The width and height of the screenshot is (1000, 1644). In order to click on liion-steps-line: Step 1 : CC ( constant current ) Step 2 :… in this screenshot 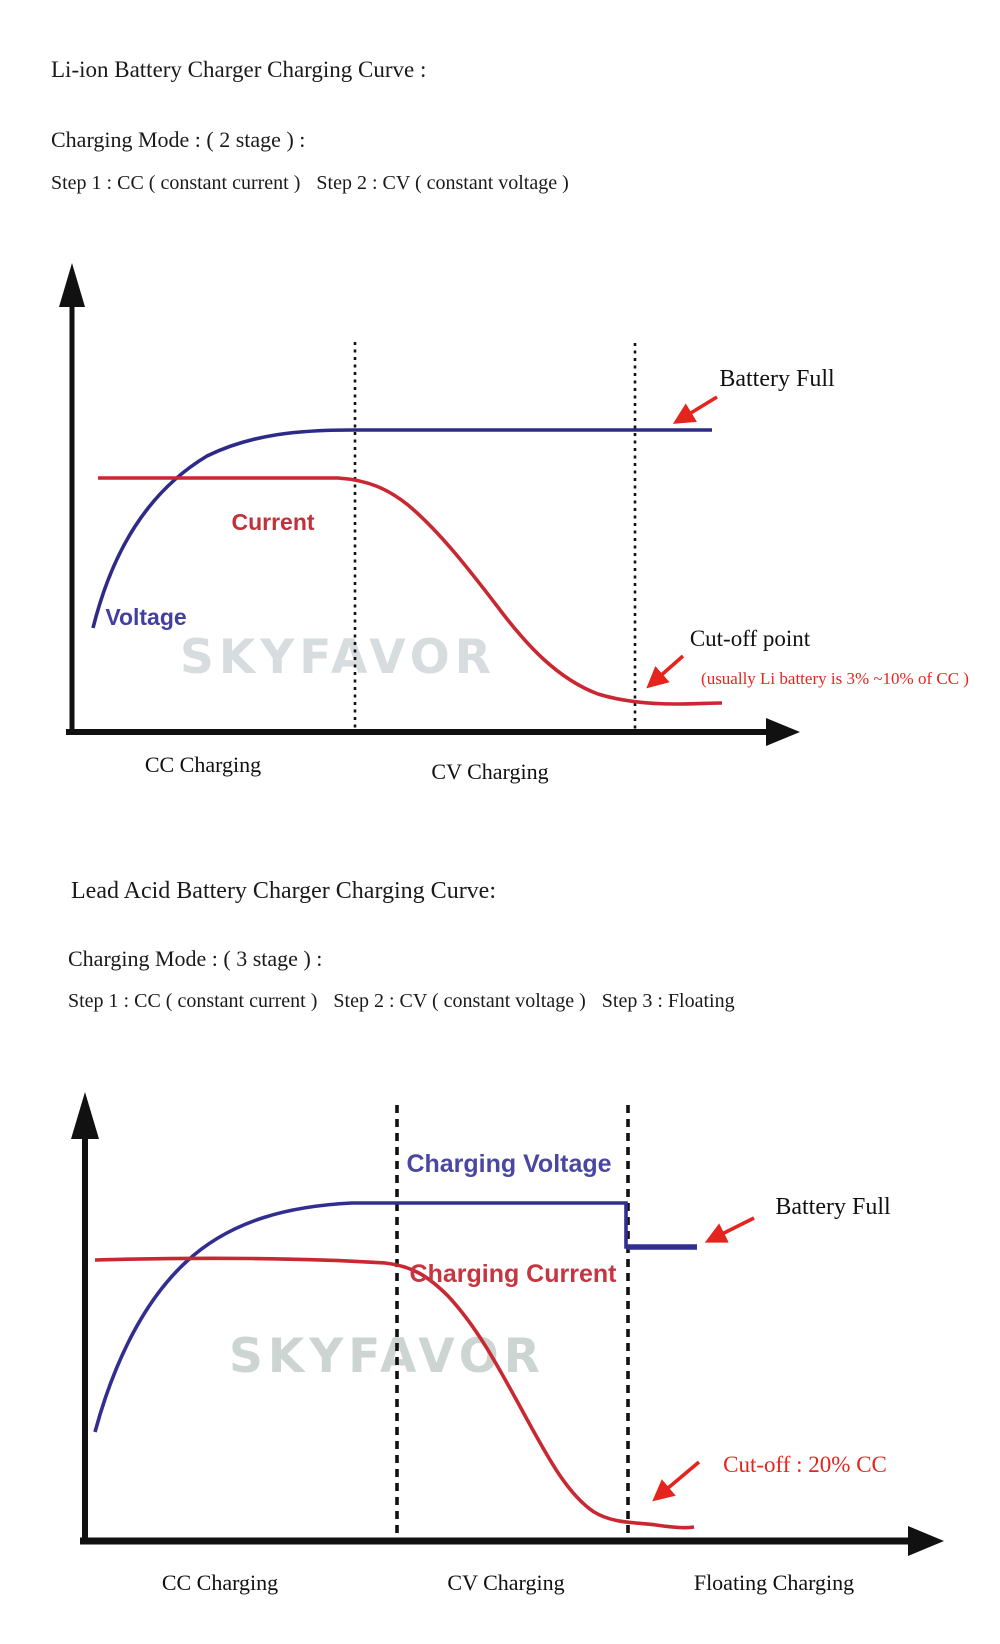, I will do `click(318, 183)`.